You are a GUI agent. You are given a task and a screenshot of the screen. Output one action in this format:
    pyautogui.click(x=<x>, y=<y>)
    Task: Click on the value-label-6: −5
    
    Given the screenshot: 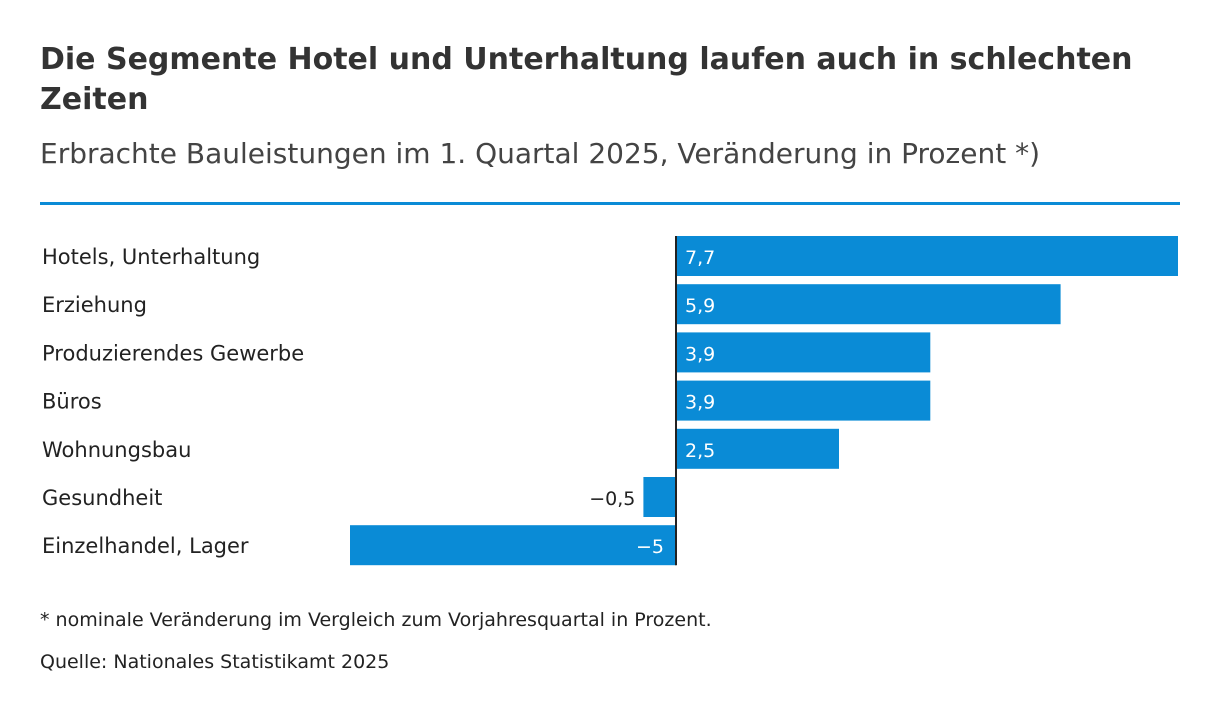 What is the action you would take?
    pyautogui.click(x=650, y=547)
    